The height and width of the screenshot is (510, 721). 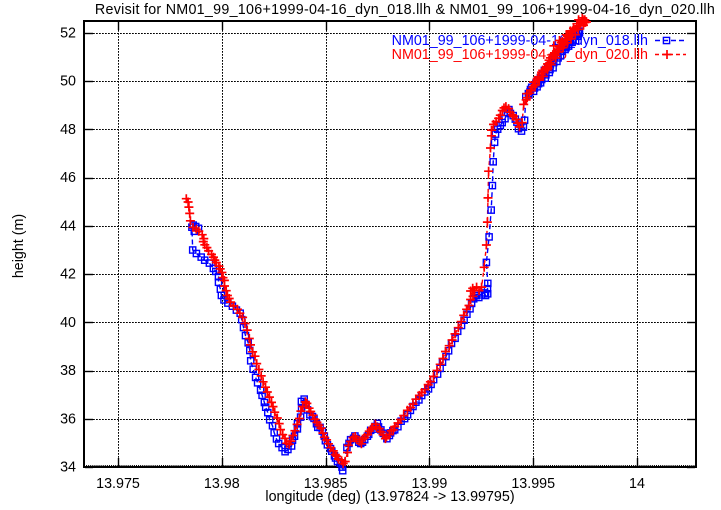 What do you see at coordinates (533, 484) in the screenshot?
I see `svg-text: 13.995` at bounding box center [533, 484].